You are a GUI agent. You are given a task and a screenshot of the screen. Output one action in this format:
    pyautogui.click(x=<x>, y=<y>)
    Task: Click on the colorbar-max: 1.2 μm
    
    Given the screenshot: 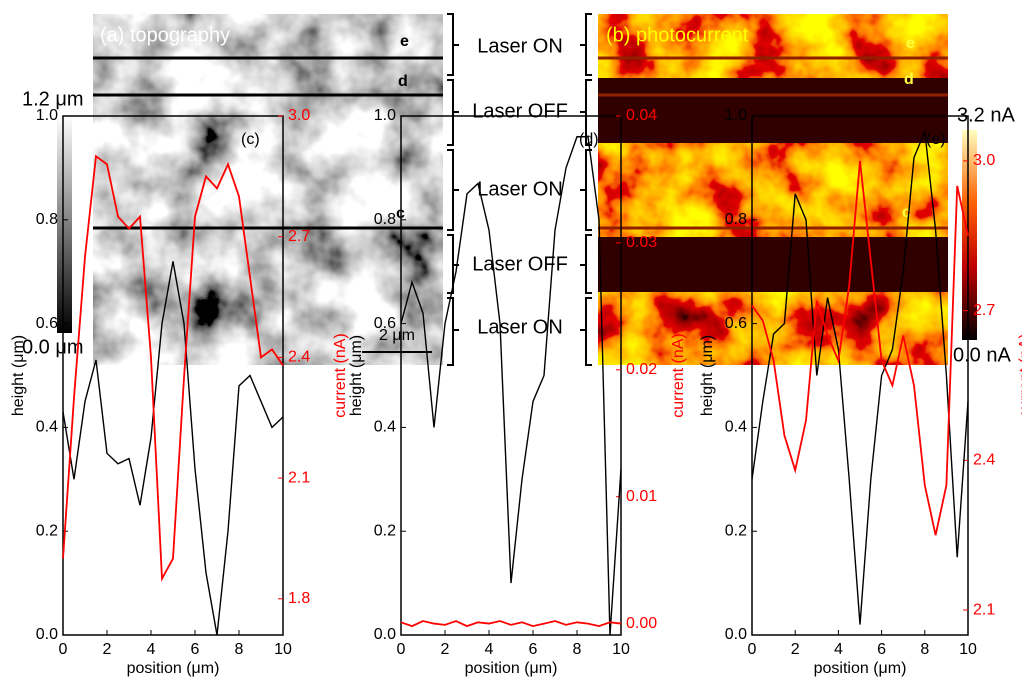 What is the action you would take?
    pyautogui.click(x=53, y=99)
    